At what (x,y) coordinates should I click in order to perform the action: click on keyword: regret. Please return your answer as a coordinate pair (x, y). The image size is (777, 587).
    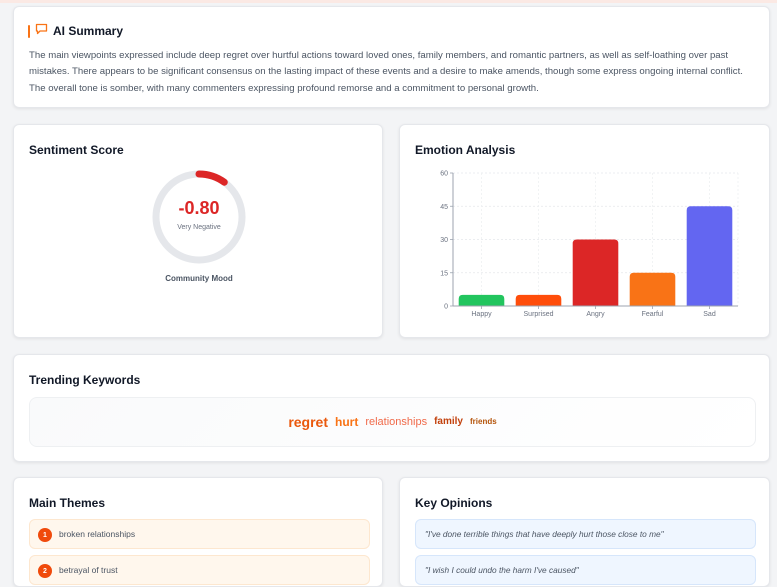
    Looking at the image, I should click on (308, 422).